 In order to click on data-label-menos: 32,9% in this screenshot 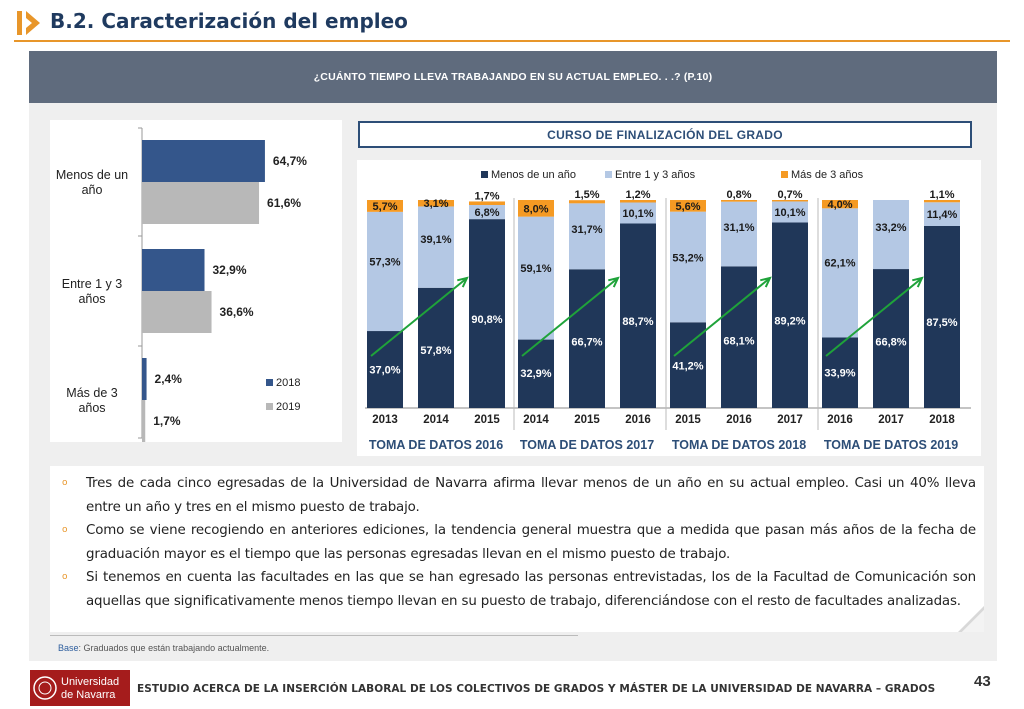, I will do `click(535, 374)`.